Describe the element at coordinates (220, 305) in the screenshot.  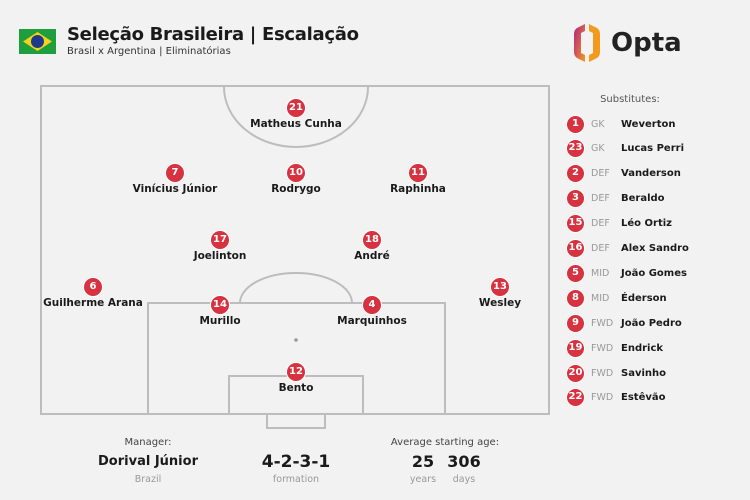
I see `player-number: 14` at that location.